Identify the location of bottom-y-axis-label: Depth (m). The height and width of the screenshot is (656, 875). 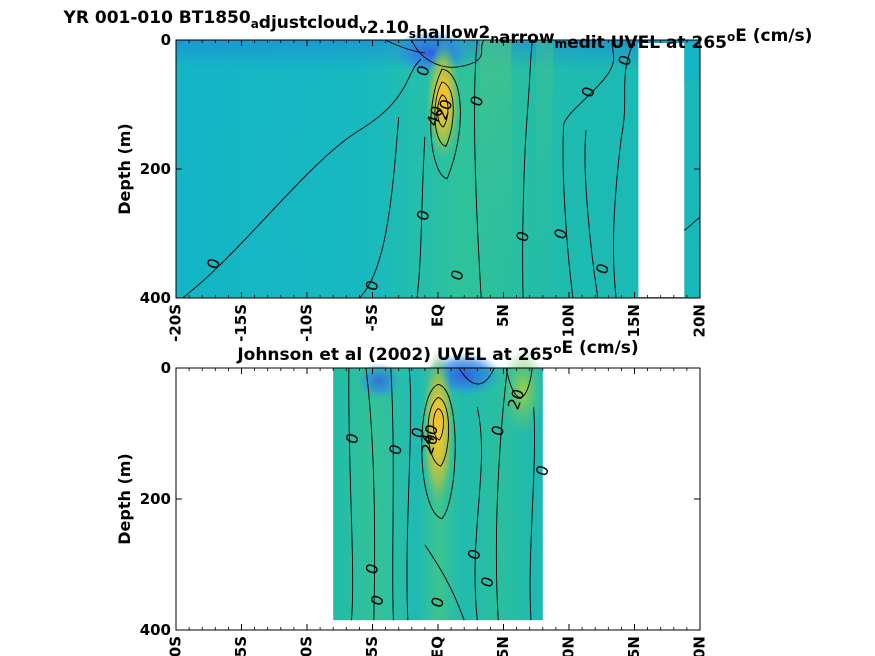
(124, 499).